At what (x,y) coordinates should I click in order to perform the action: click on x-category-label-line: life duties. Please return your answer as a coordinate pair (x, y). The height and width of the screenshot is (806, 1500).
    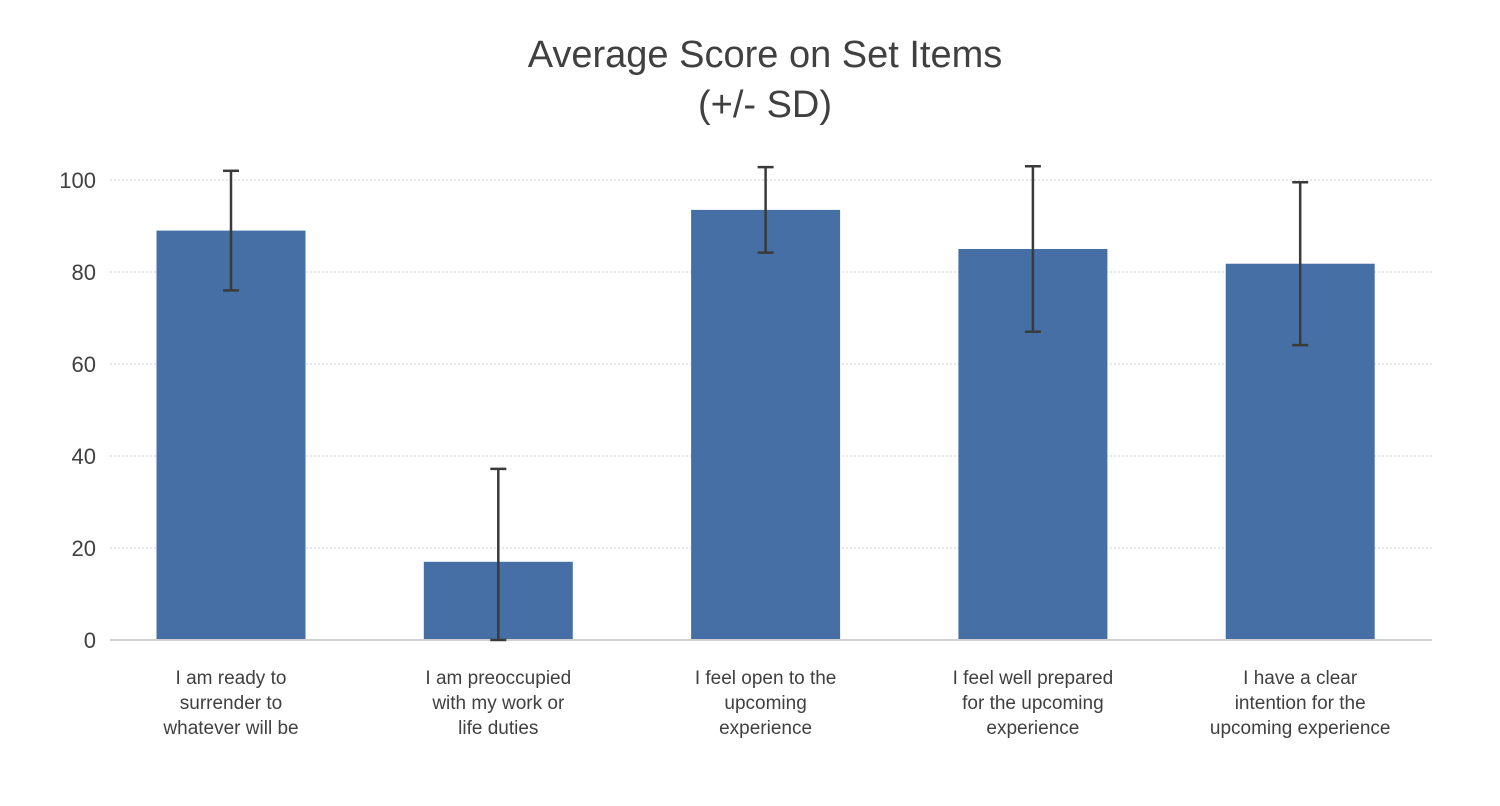
    Looking at the image, I should click on (498, 728).